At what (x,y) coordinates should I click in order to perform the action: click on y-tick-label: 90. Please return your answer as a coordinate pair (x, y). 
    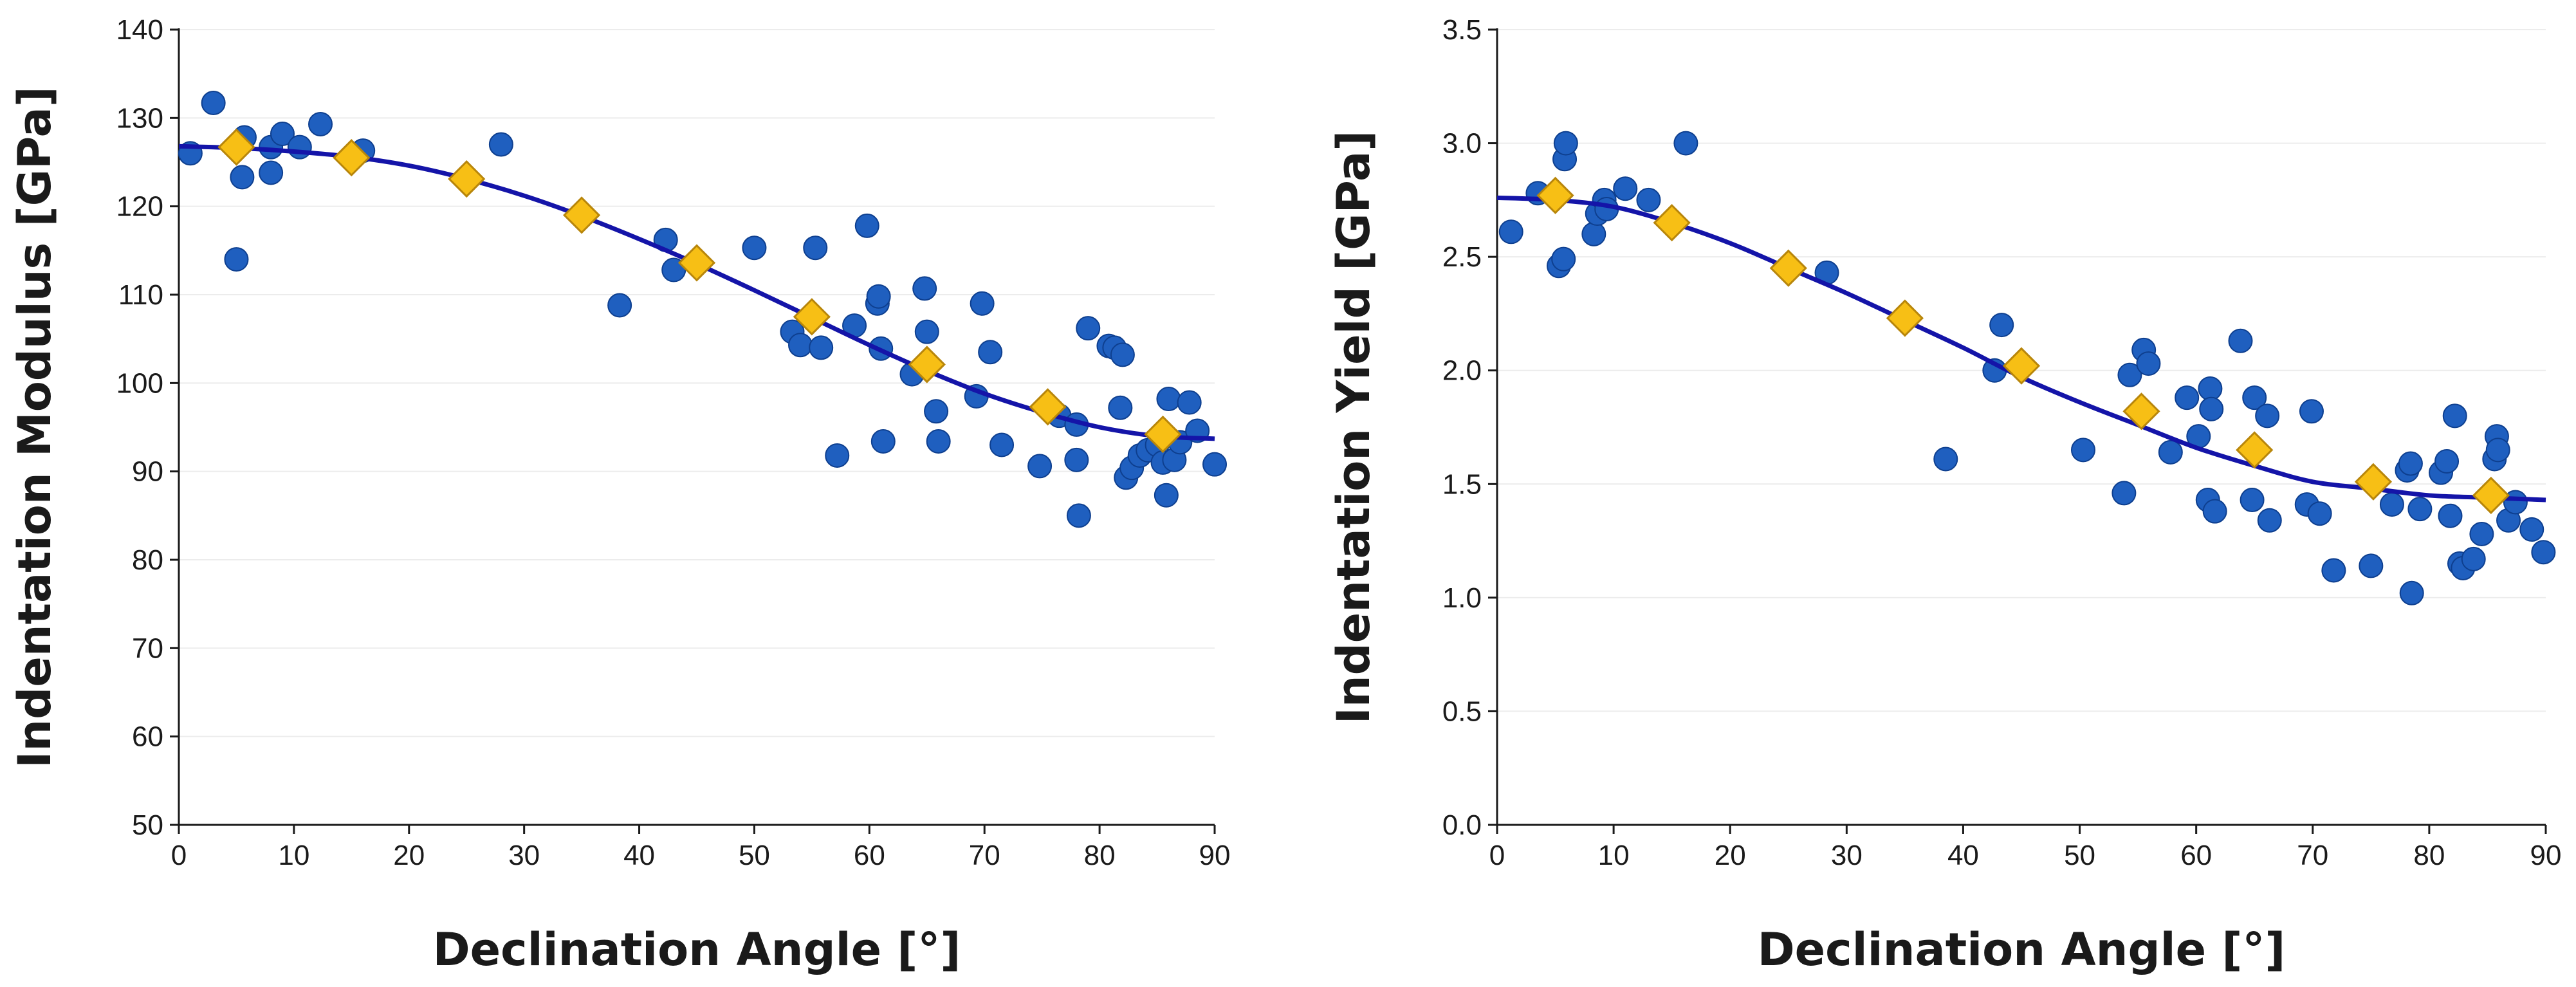
    Looking at the image, I should click on (147, 472).